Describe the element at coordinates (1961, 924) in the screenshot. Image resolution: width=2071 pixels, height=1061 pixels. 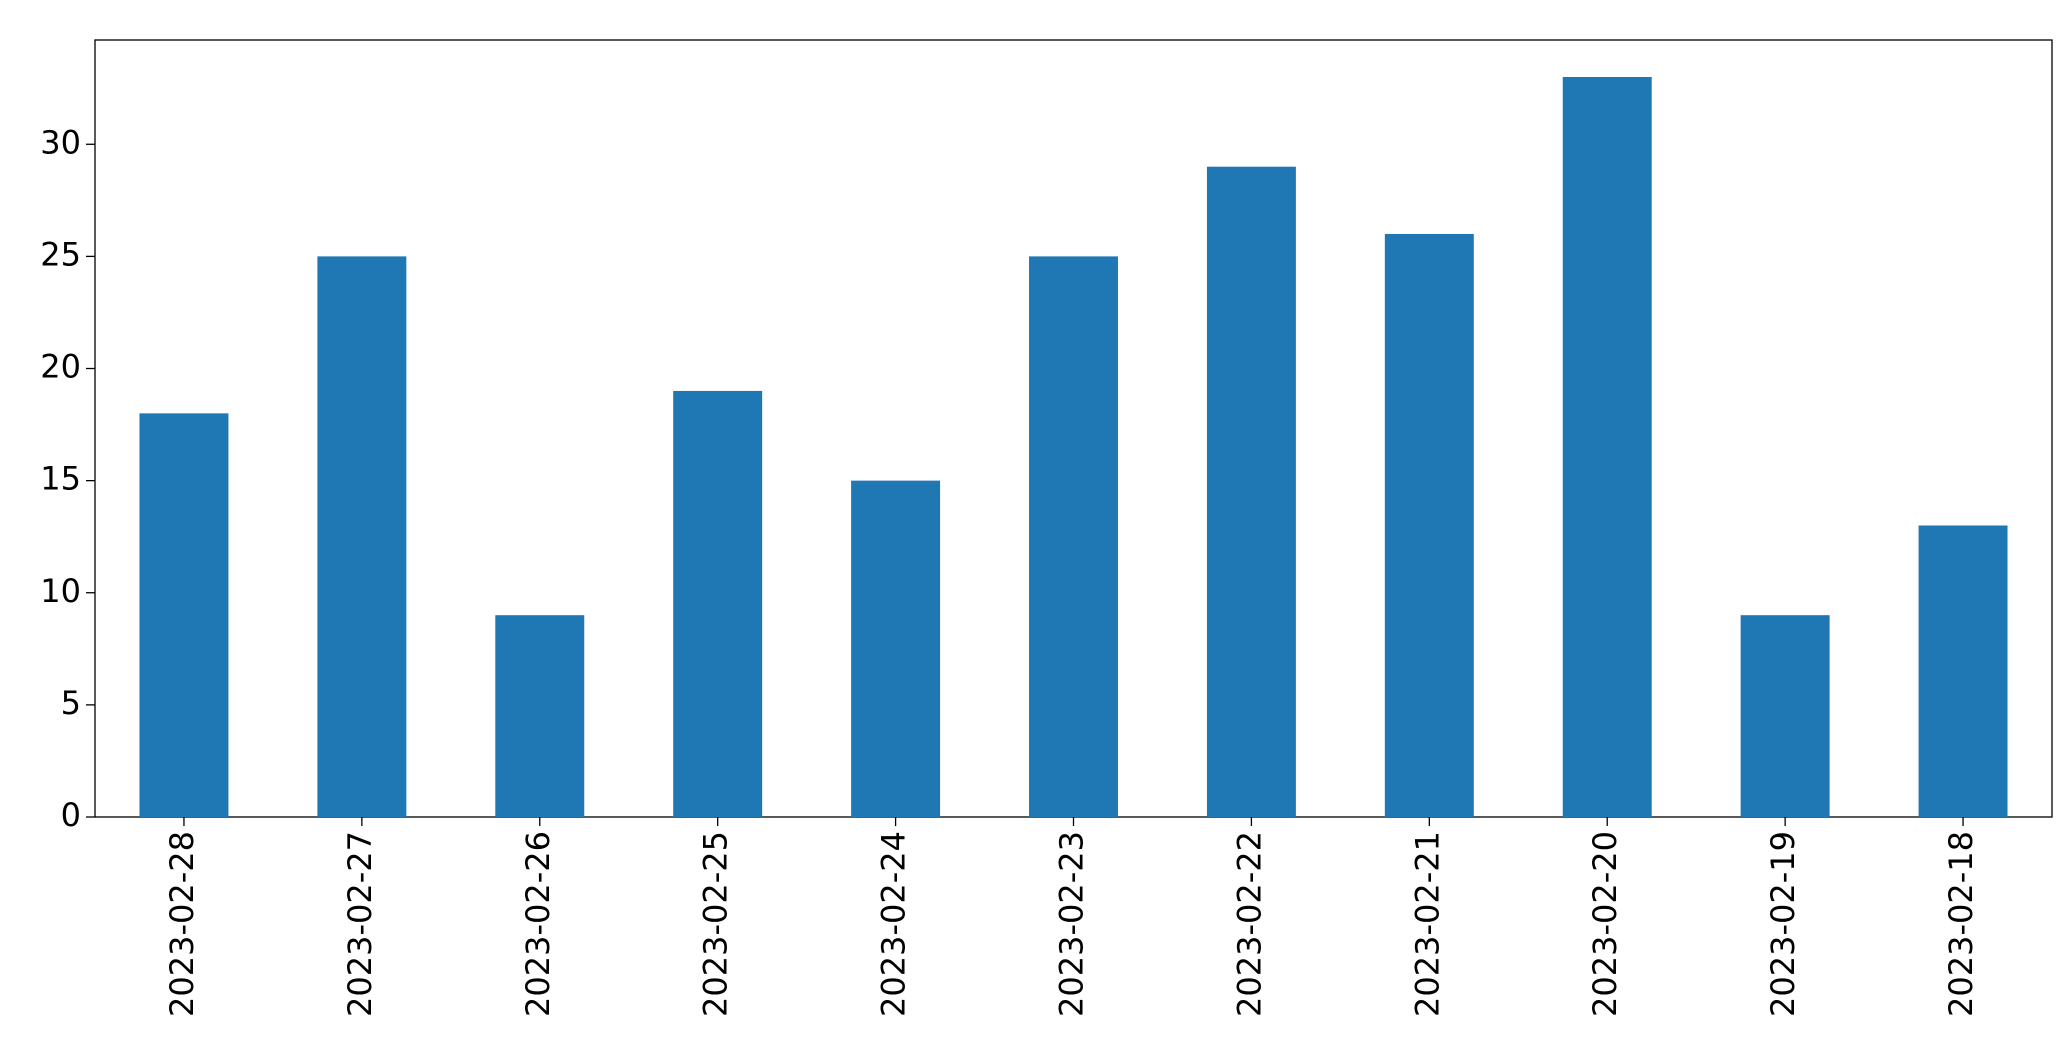
I see `x-tick-label: 2023-02-18` at that location.